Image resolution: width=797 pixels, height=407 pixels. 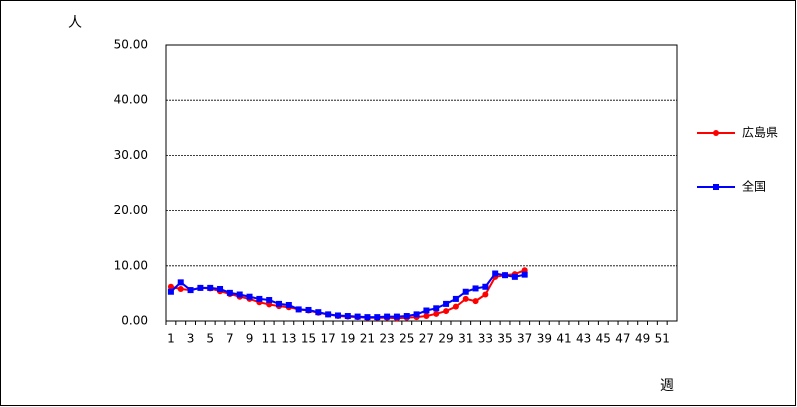 I want to click on legend-label: 全国, so click(x=754, y=186).